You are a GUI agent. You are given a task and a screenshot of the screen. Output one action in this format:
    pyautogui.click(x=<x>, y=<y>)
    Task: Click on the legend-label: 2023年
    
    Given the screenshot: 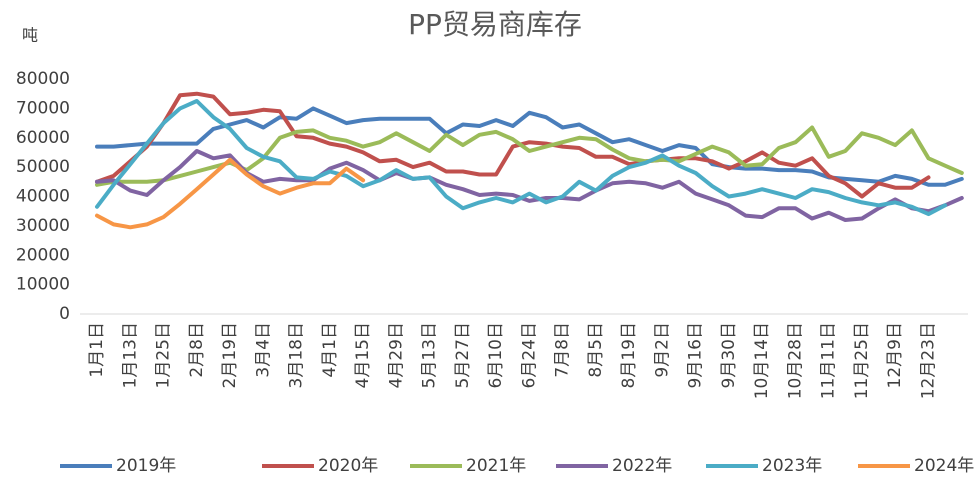 What is the action you would take?
    pyautogui.click(x=792, y=466)
    